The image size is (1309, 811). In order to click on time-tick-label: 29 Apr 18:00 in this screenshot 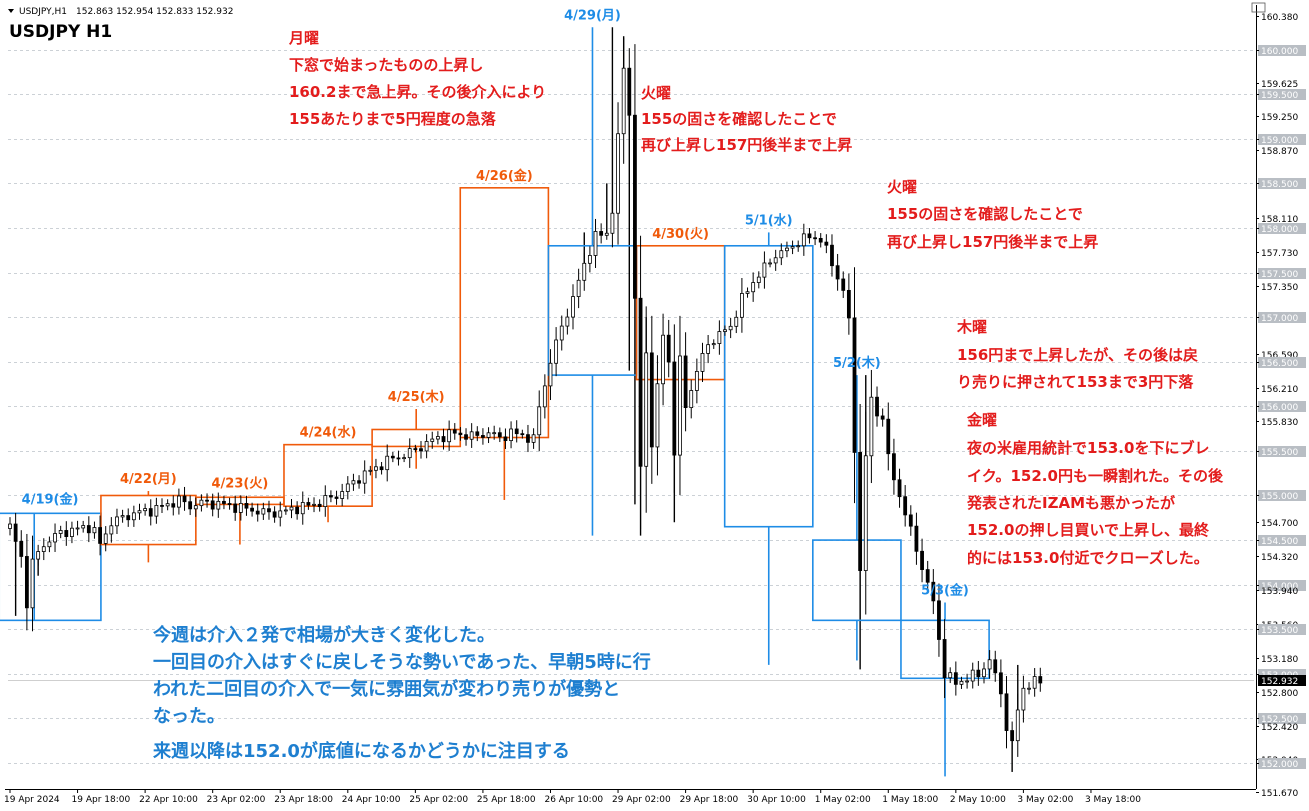, I will do `click(709, 800)`.